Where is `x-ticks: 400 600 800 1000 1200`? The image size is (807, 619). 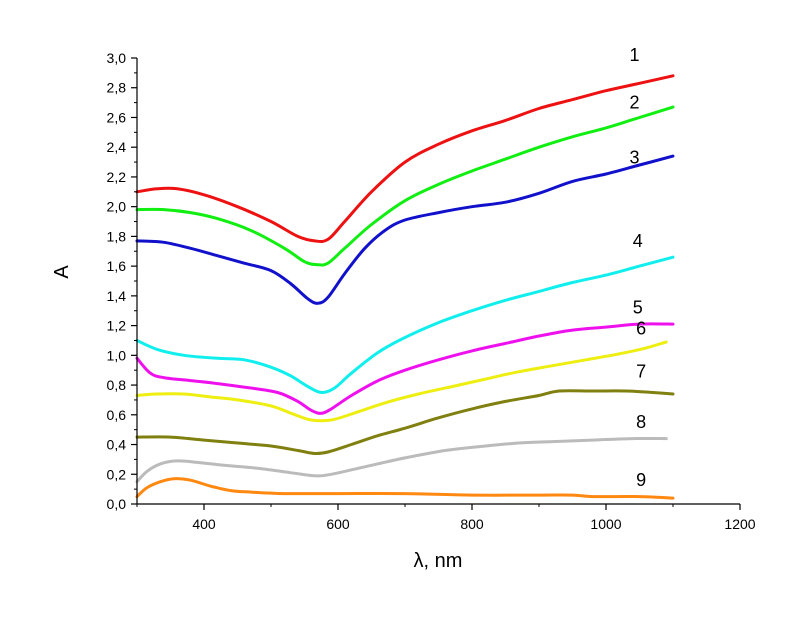 x-ticks: 400 600 800 1000 1200 is located at coordinates (446, 518).